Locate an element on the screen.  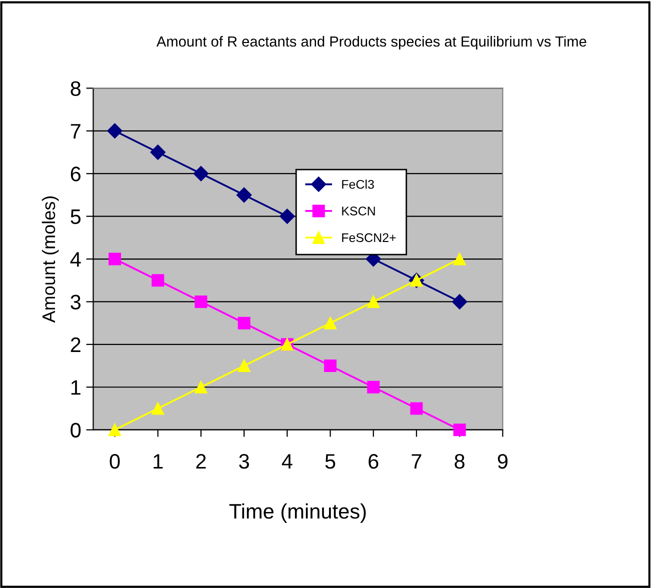
y-axis-title: Amount (moles) is located at coordinates (50, 259).